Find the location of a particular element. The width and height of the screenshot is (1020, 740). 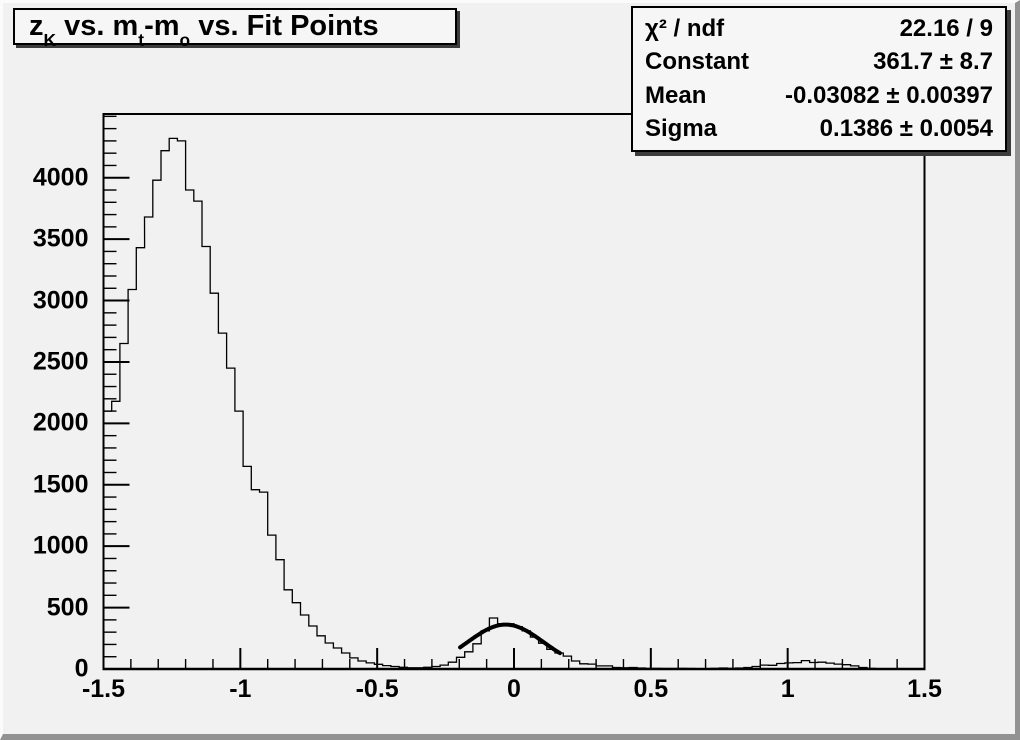

x-axis-tick-label: -0.5 is located at coordinates (377, 689).